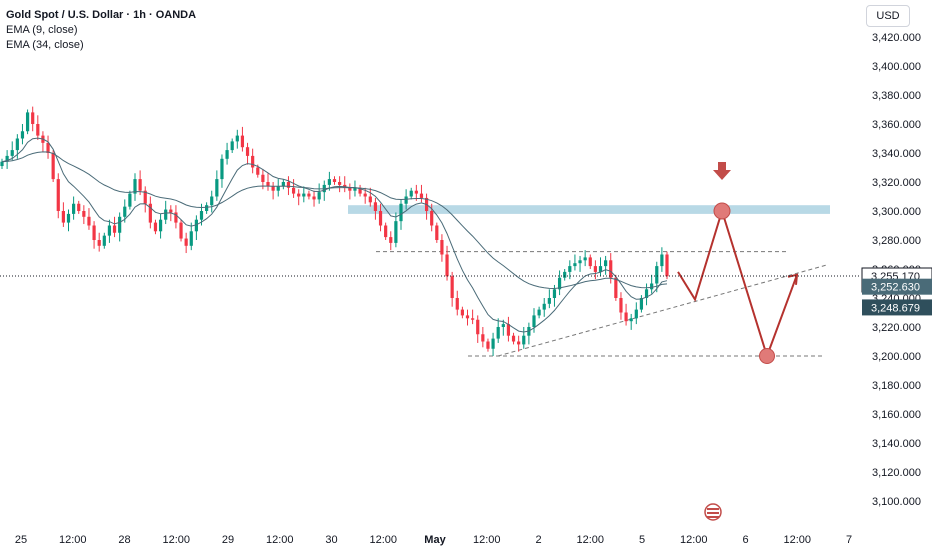  What do you see at coordinates (589, 209) in the screenshot?
I see `resistance-zone` at bounding box center [589, 209].